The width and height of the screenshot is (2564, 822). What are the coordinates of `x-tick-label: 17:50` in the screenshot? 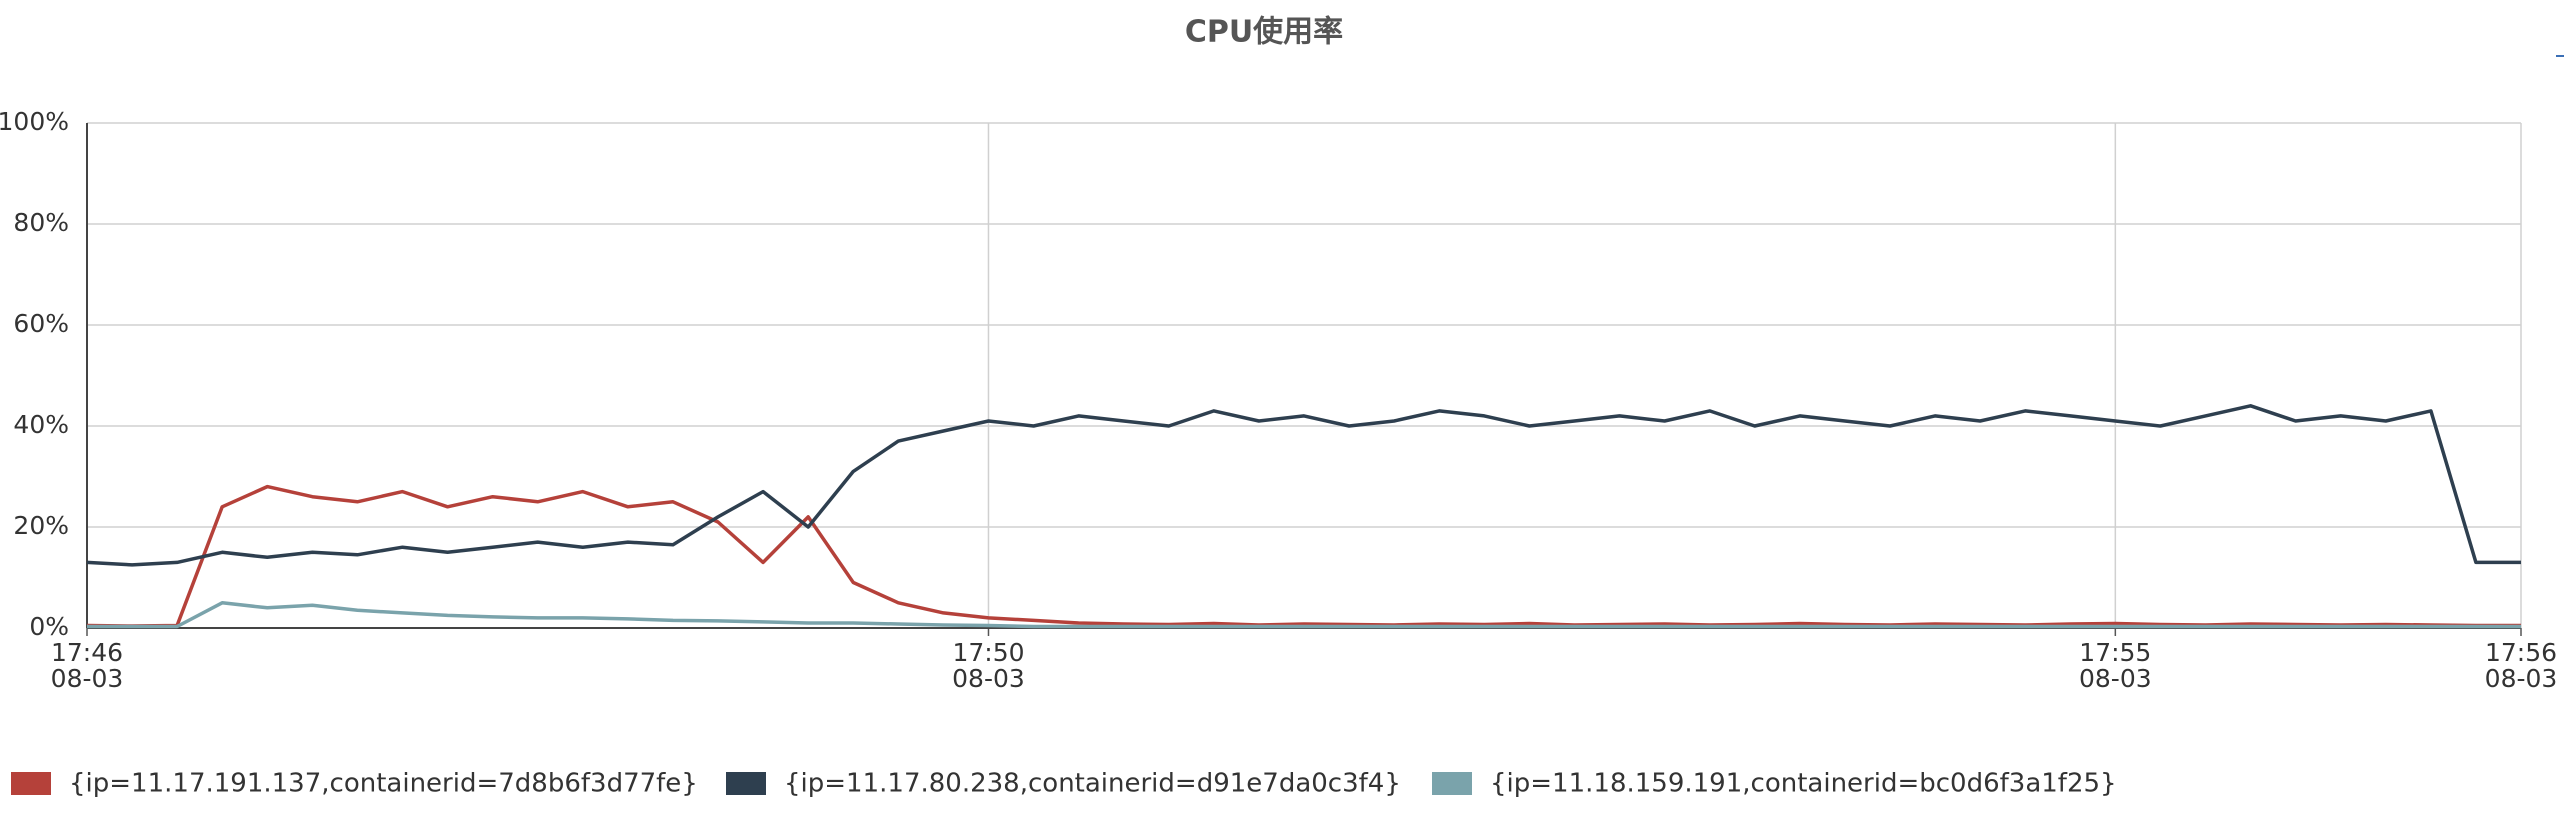 It's located at (988, 652).